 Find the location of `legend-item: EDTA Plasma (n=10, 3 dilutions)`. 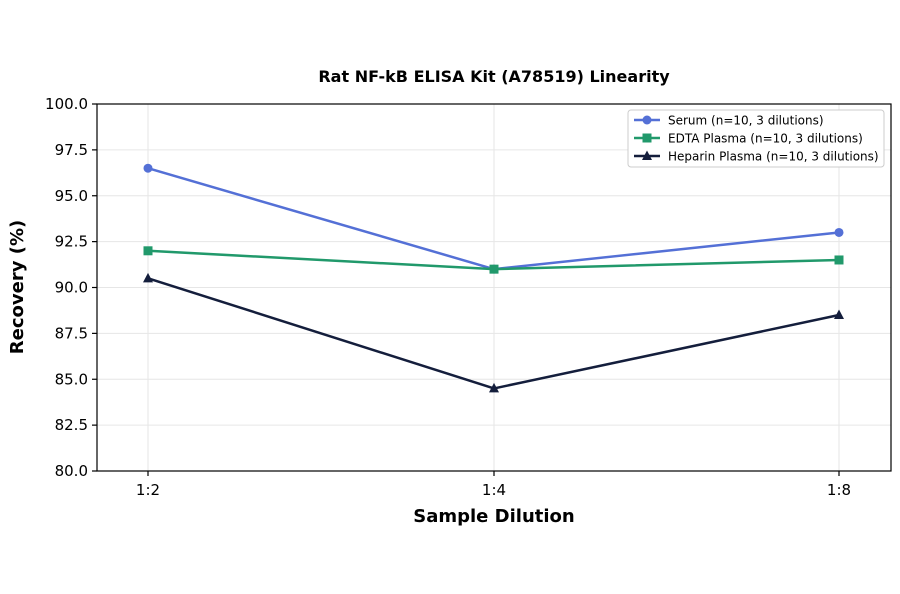

legend-item: EDTA Plasma (n=10, 3 dilutions) is located at coordinates (748, 139).